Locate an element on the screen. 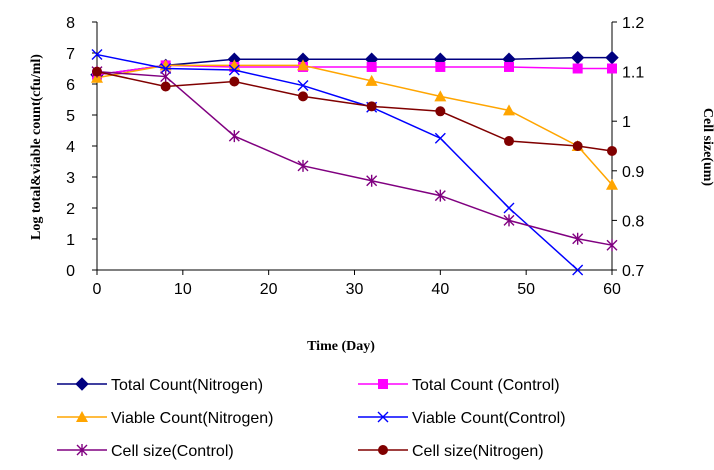  legend-item: Viable Count(Nitrogen) is located at coordinates (165, 418).